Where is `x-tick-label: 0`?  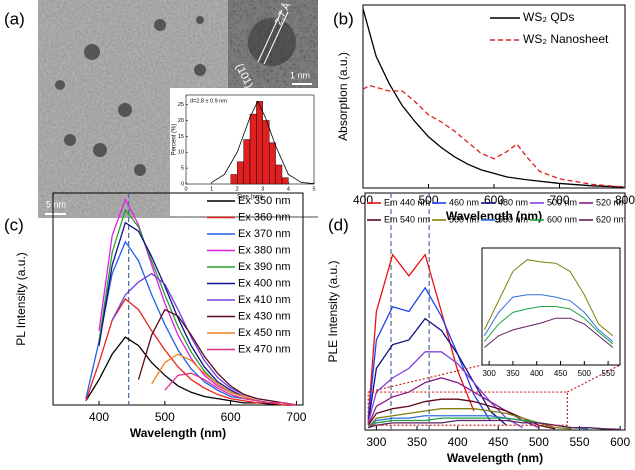 x-tick-label: 0 is located at coordinates (185, 189).